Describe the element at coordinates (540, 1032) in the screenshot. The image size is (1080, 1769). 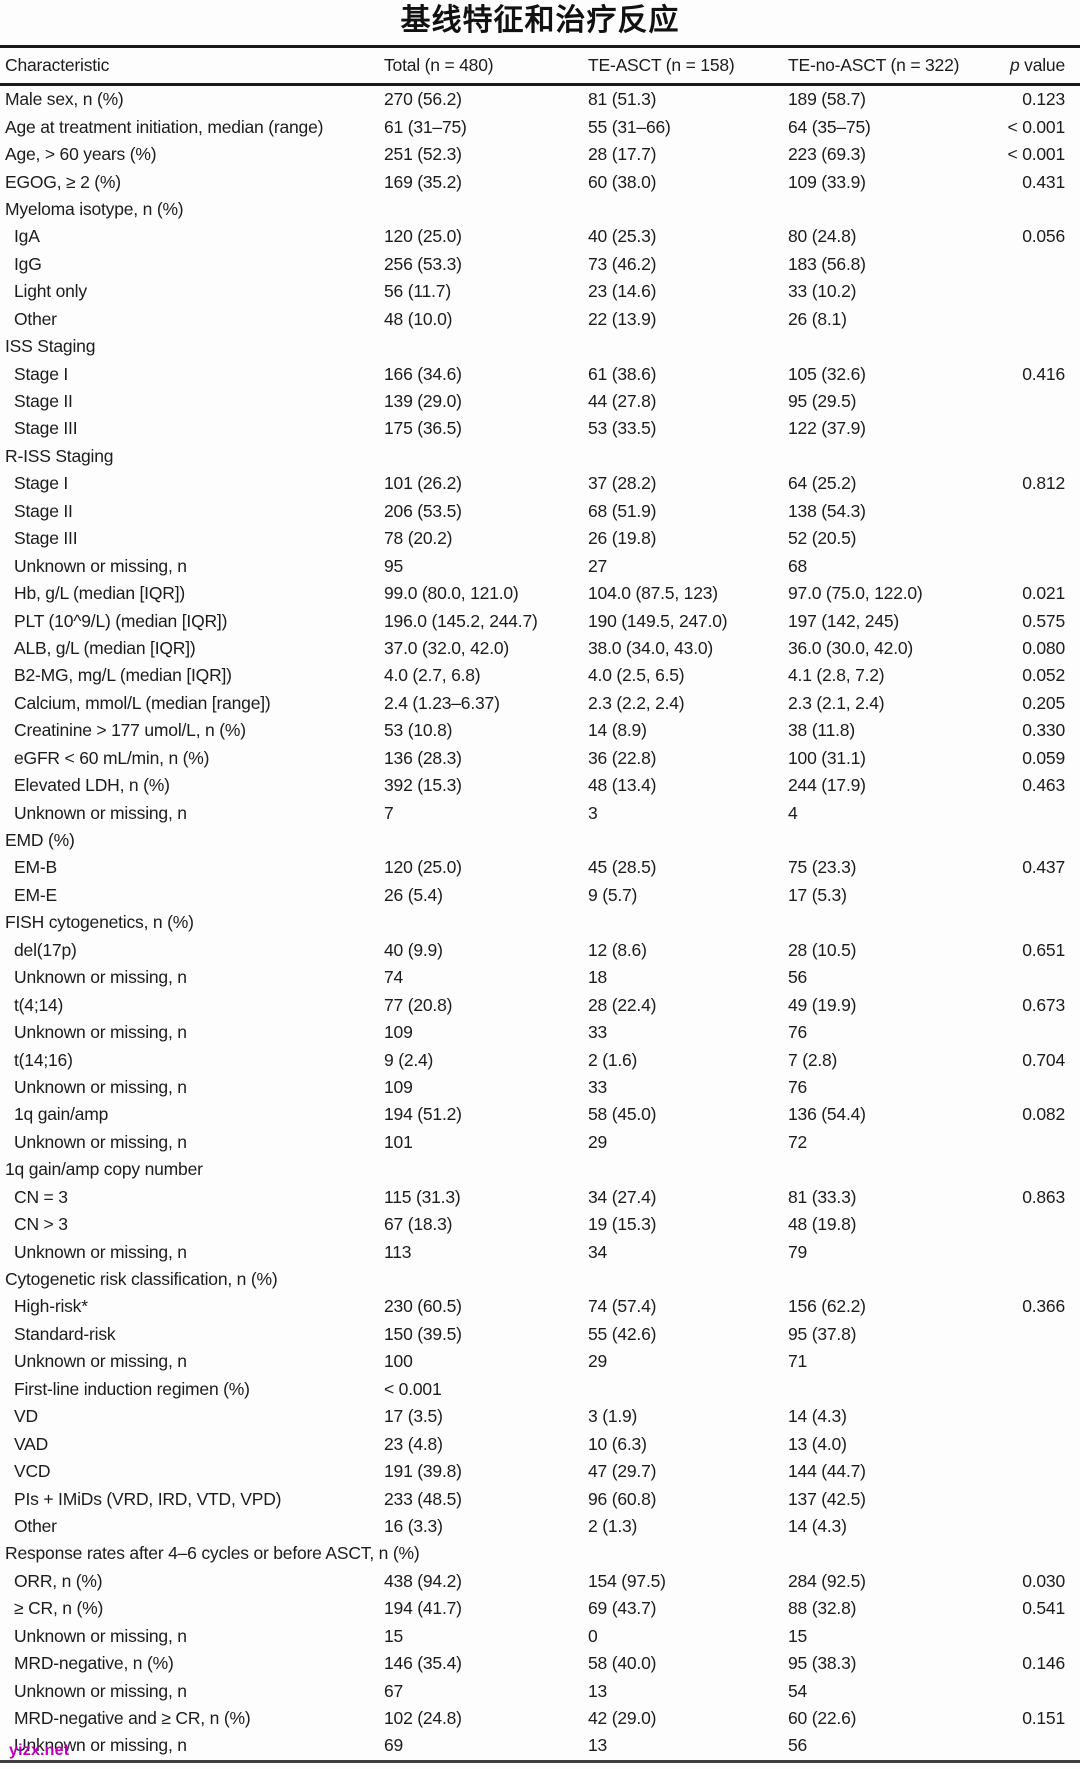
I see `table-row: Unknown or missing, n 109 33 76` at that location.